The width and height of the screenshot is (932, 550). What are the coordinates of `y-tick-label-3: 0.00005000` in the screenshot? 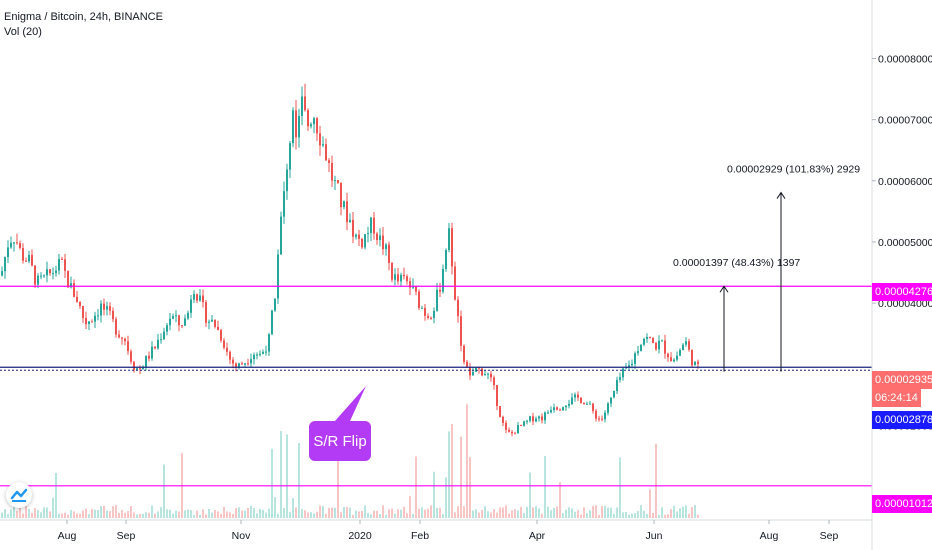 It's located at (905, 243).